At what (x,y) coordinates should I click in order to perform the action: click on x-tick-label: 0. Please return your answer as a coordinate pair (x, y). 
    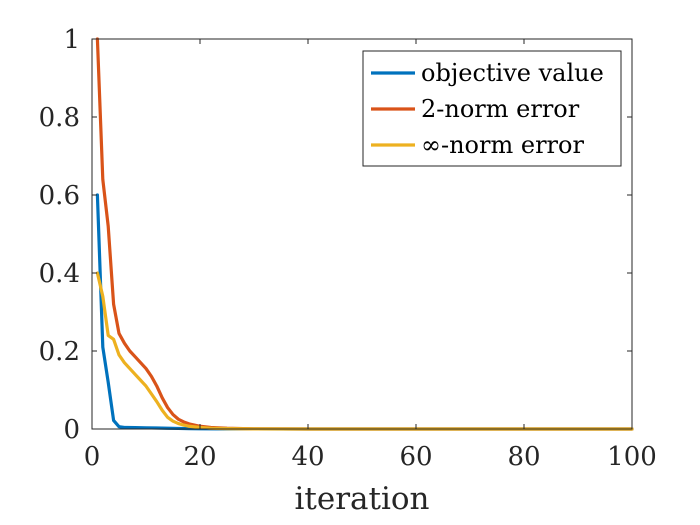
    Looking at the image, I should click on (92, 457).